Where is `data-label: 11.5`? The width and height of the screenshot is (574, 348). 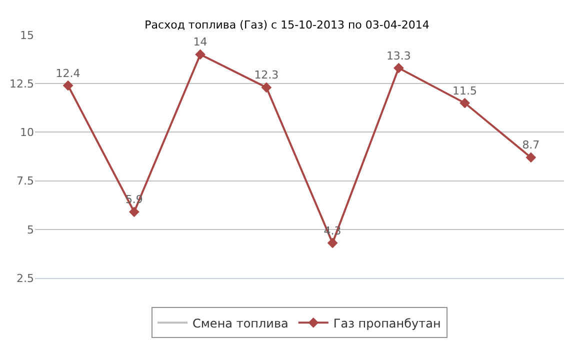 data-label: 11.5 is located at coordinates (465, 91).